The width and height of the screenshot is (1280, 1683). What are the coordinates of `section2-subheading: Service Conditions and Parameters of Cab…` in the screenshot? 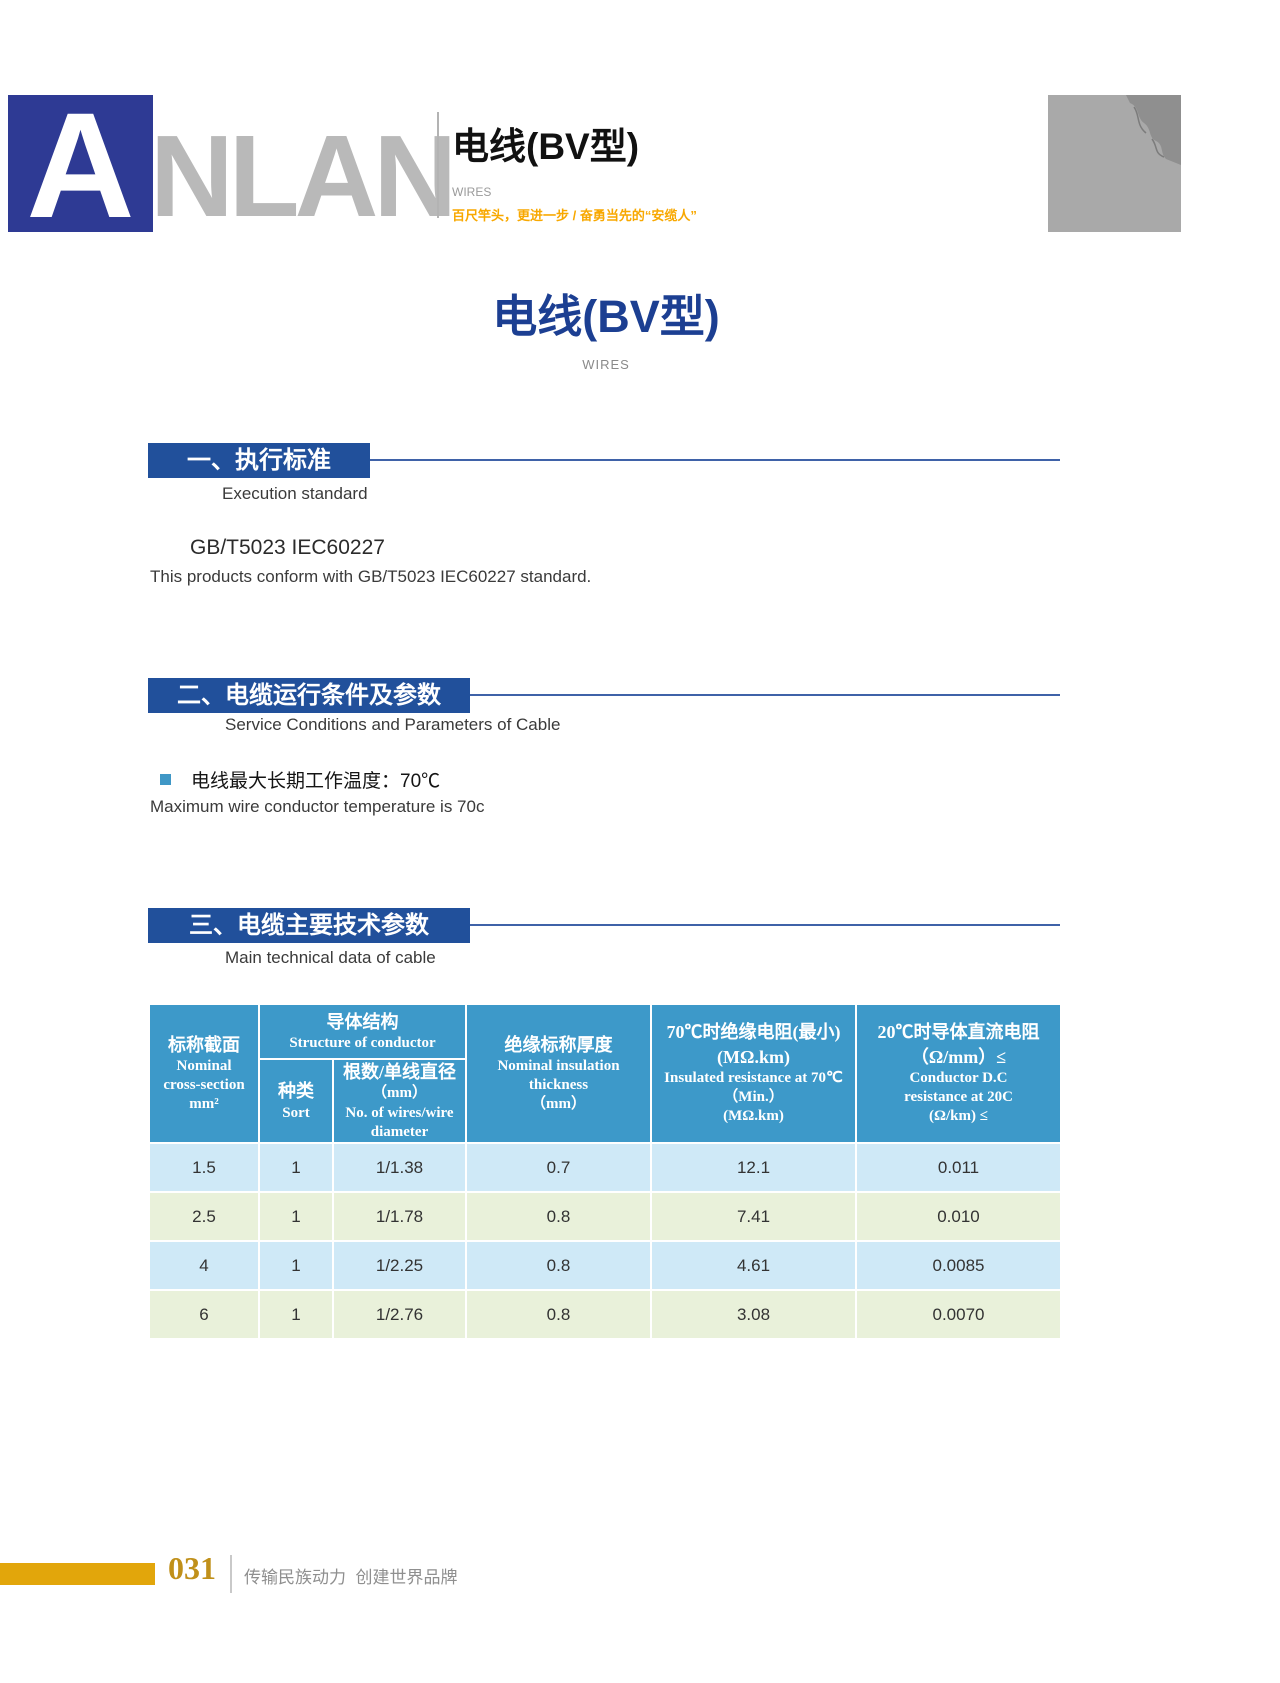 It's located at (393, 724).